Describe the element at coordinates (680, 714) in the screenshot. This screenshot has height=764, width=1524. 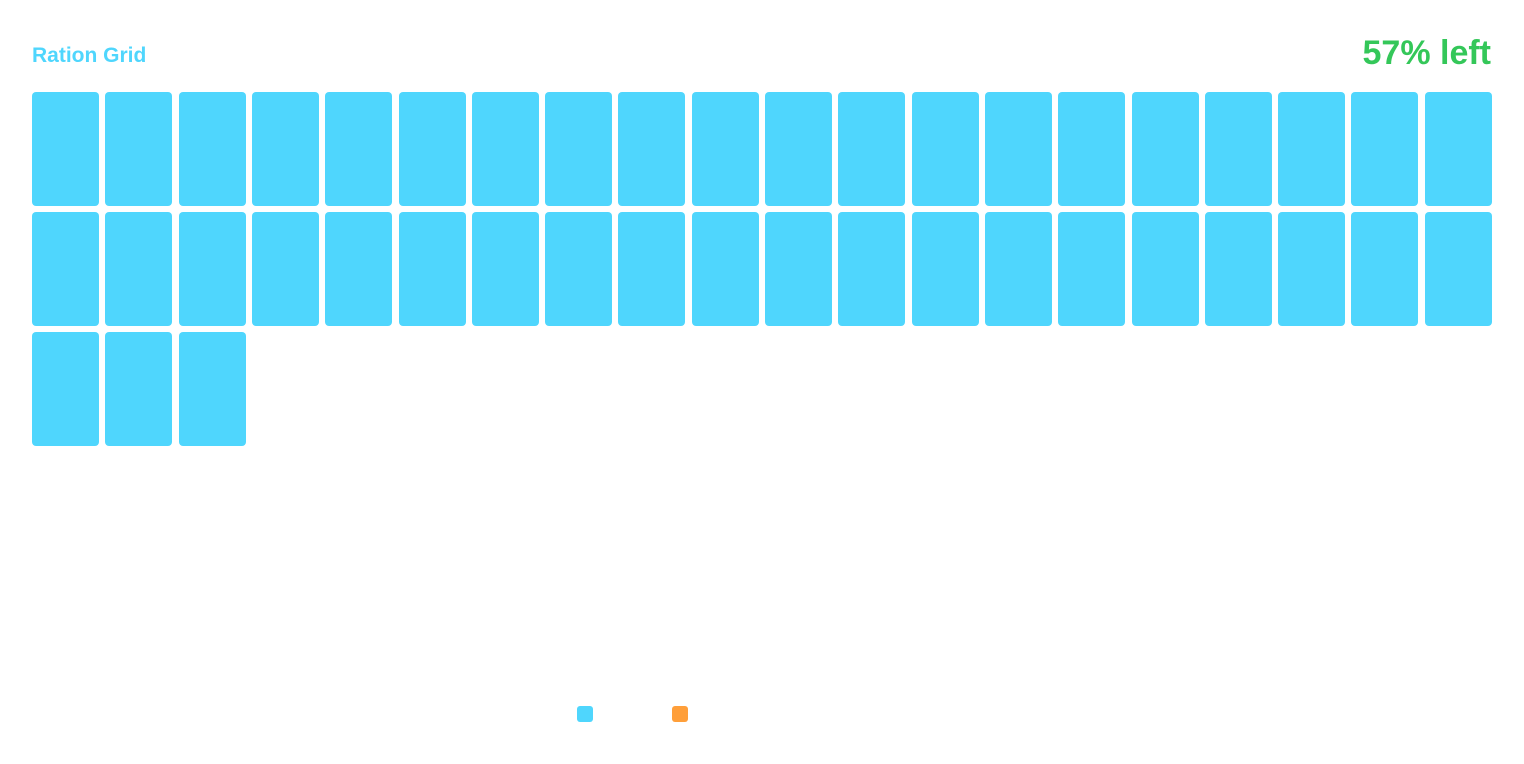
I see `legend-swatch-used` at that location.